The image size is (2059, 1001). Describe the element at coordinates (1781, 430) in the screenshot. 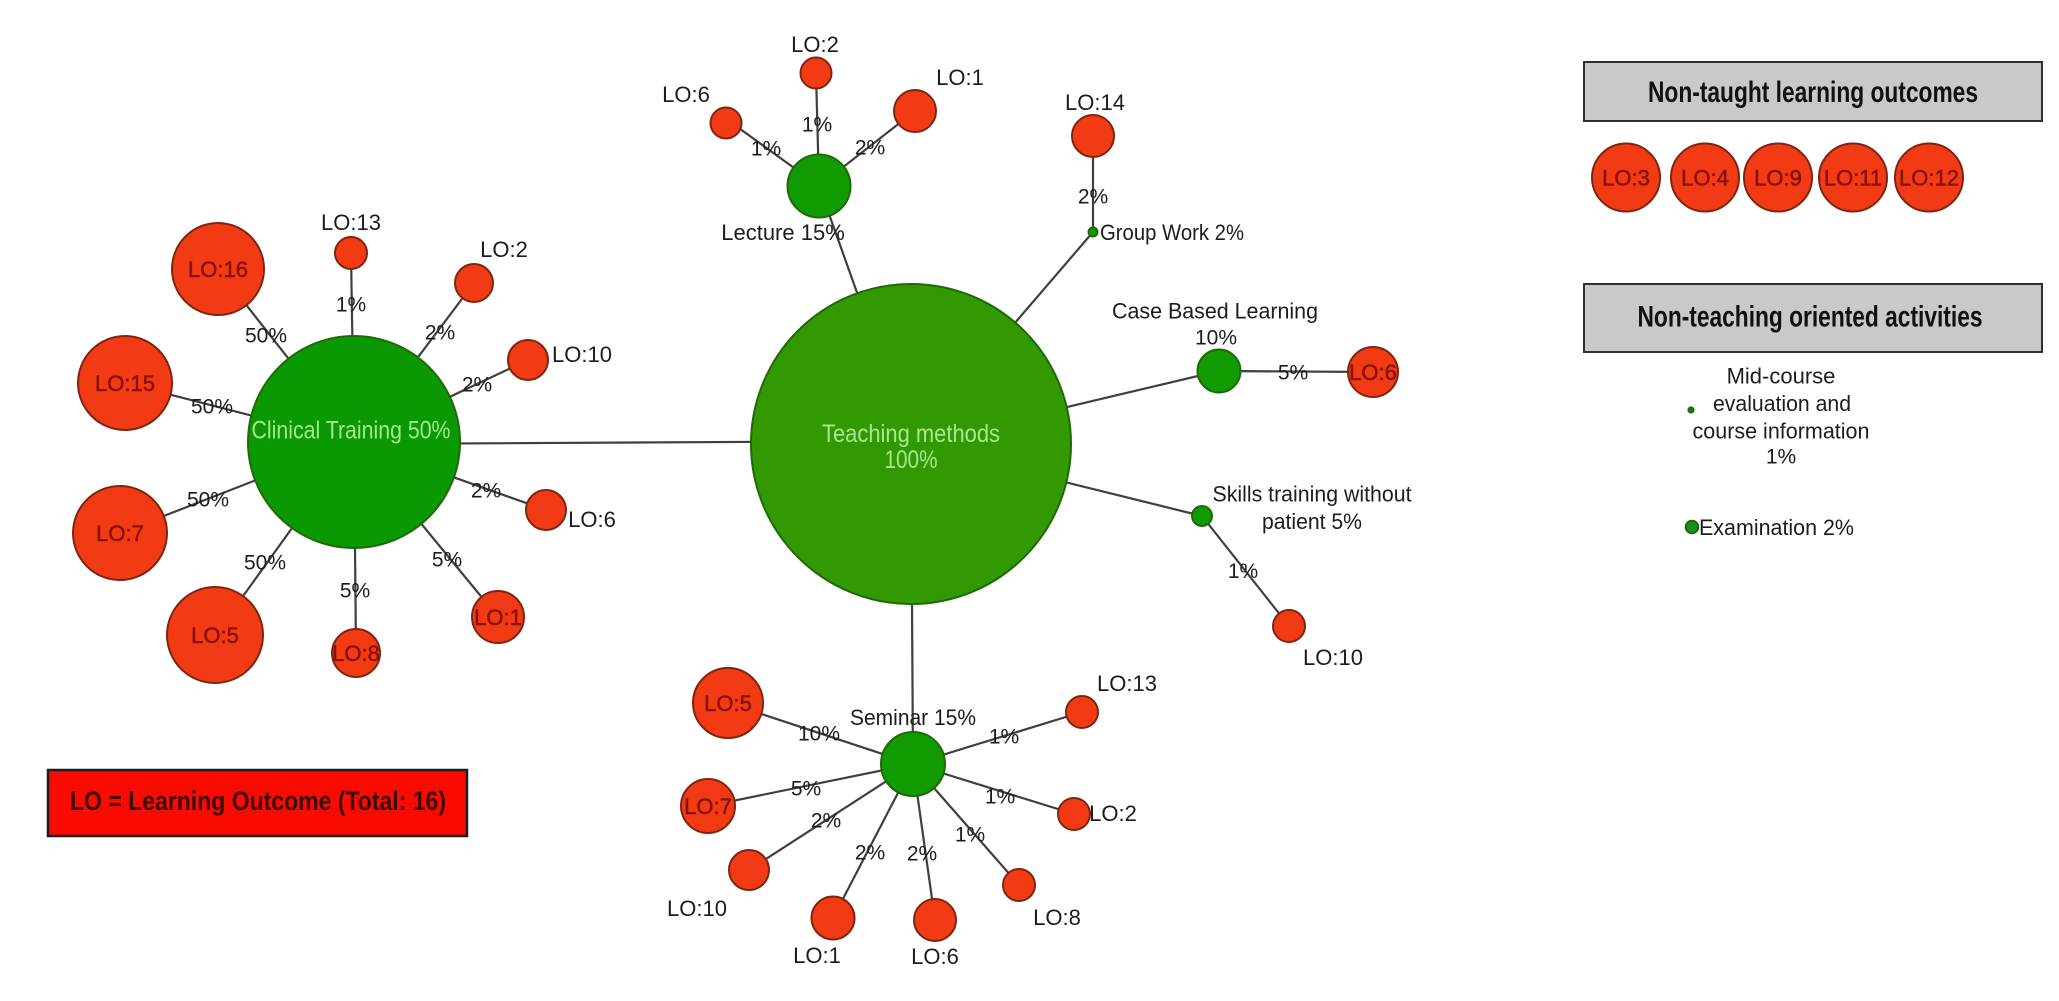

I see `svg-text: course information` at that location.